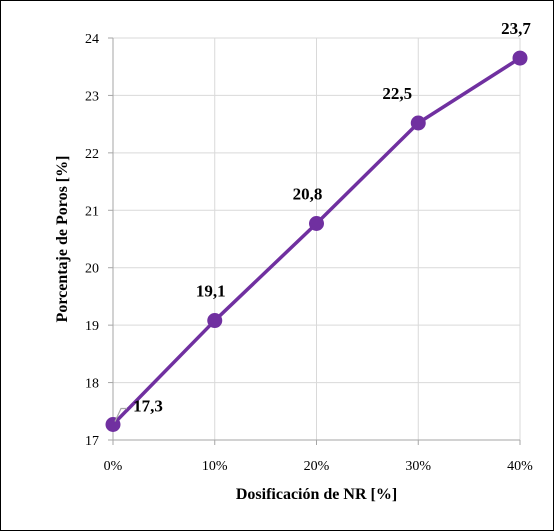 The height and width of the screenshot is (531, 554). I want to click on y-tick-label: 21, so click(92, 211).